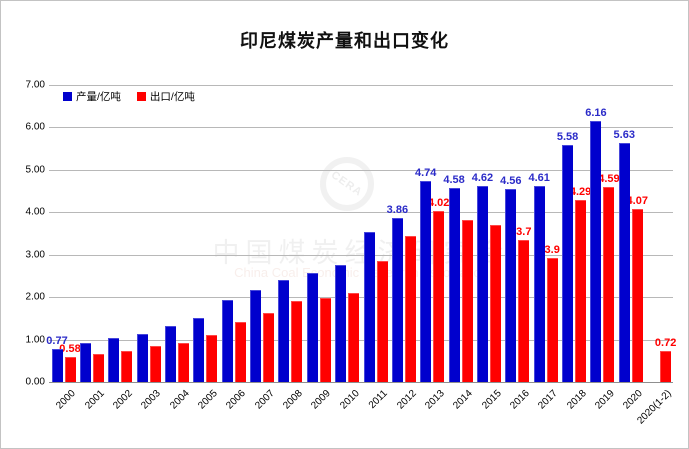  I want to click on bar-export-2010, so click(354, 337).